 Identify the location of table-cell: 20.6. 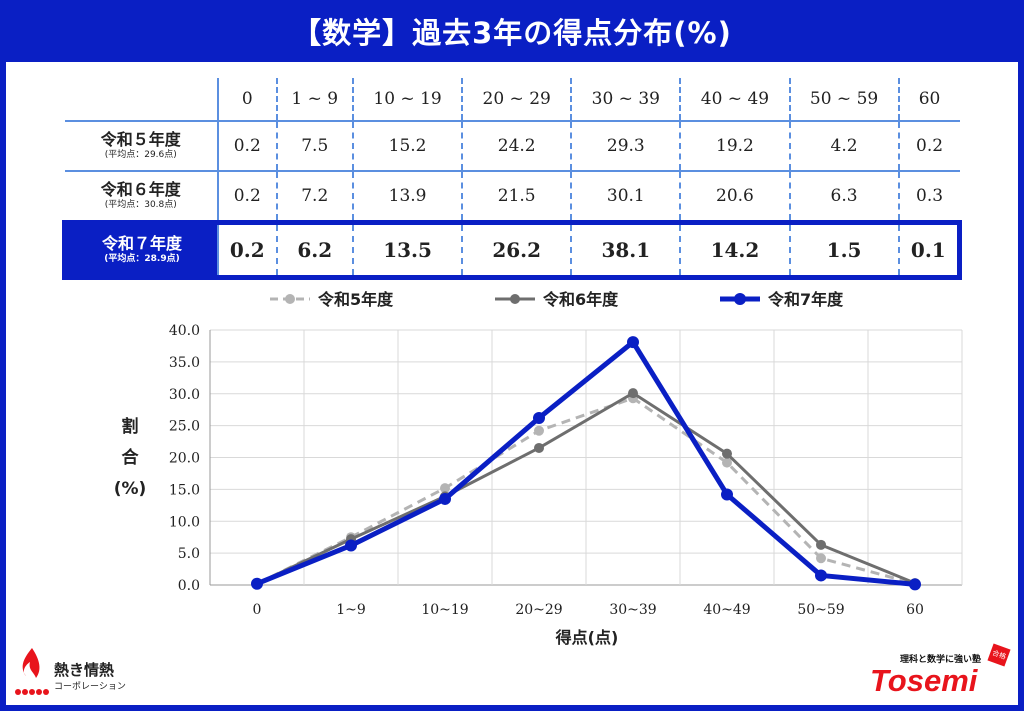
(734, 197).